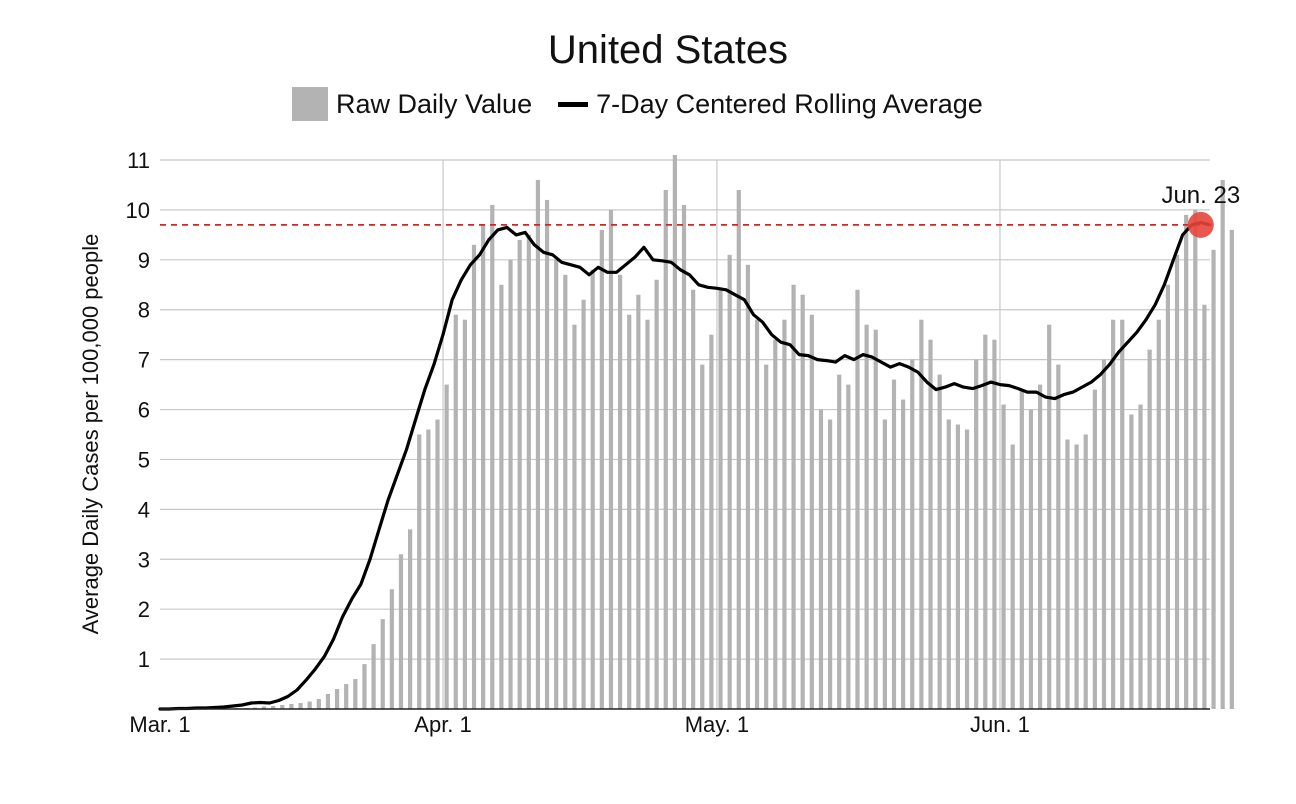 The height and width of the screenshot is (804, 1296). Describe the element at coordinates (434, 103) in the screenshot. I see `legend-label-raw: Raw Daily Value` at that location.